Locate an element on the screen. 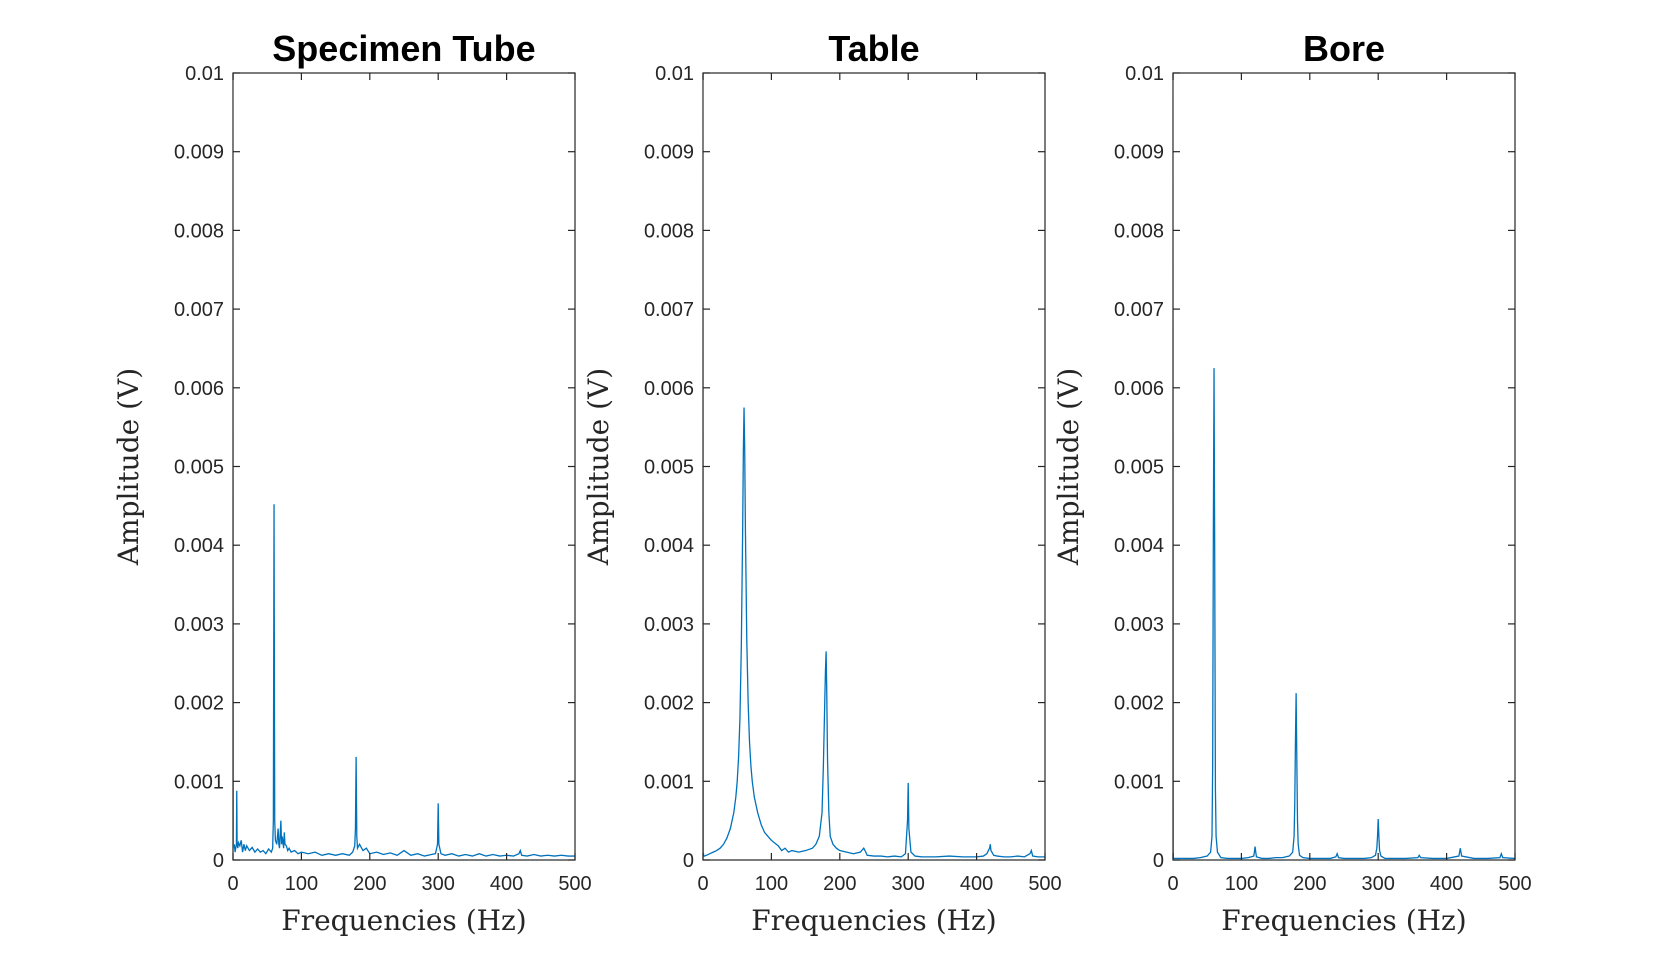 The image size is (1657, 958). subplot-title: Bore is located at coordinates (1344, 48).